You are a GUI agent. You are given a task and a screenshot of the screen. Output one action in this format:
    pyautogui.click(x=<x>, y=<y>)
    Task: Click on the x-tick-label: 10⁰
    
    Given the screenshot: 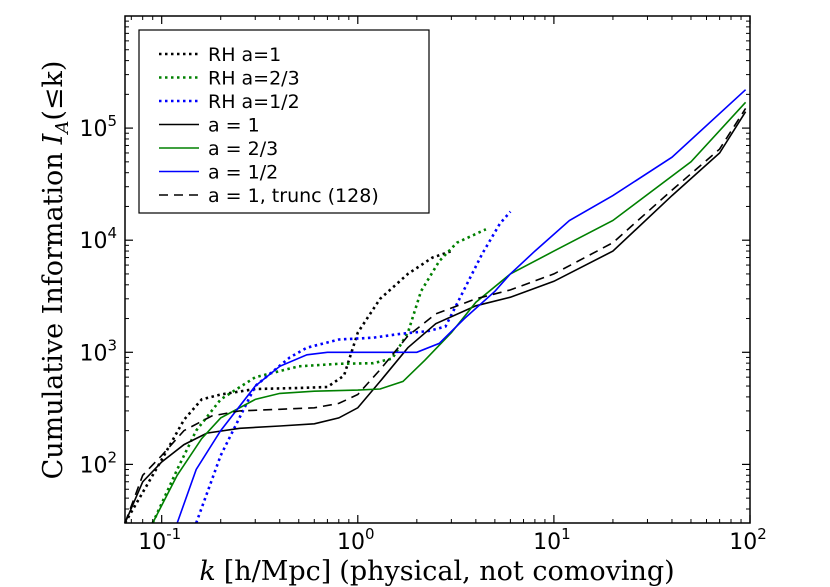 What is the action you would take?
    pyautogui.click(x=356, y=540)
    